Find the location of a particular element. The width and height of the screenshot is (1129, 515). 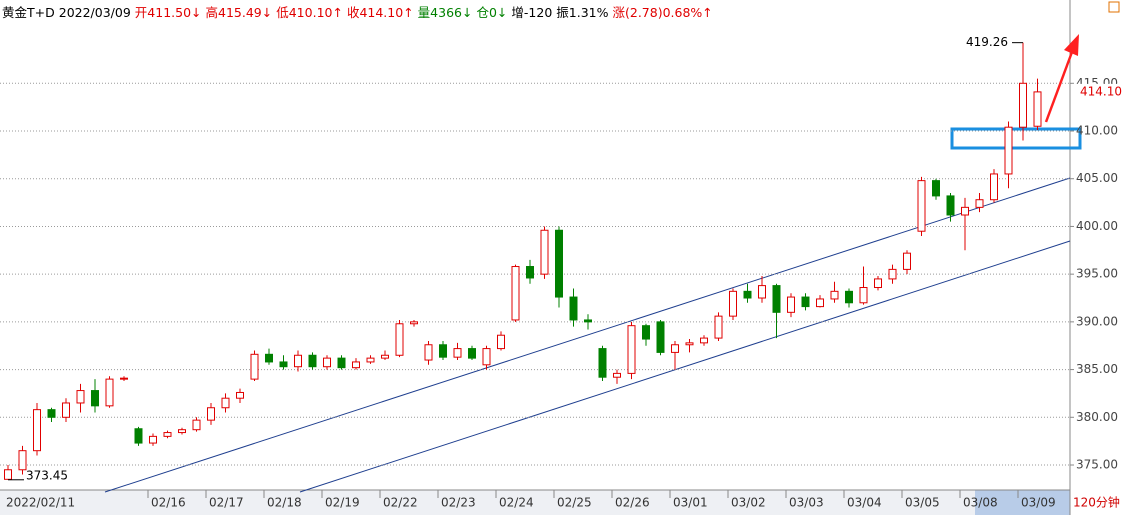

x-tick-label: 02/22 is located at coordinates (400, 503).